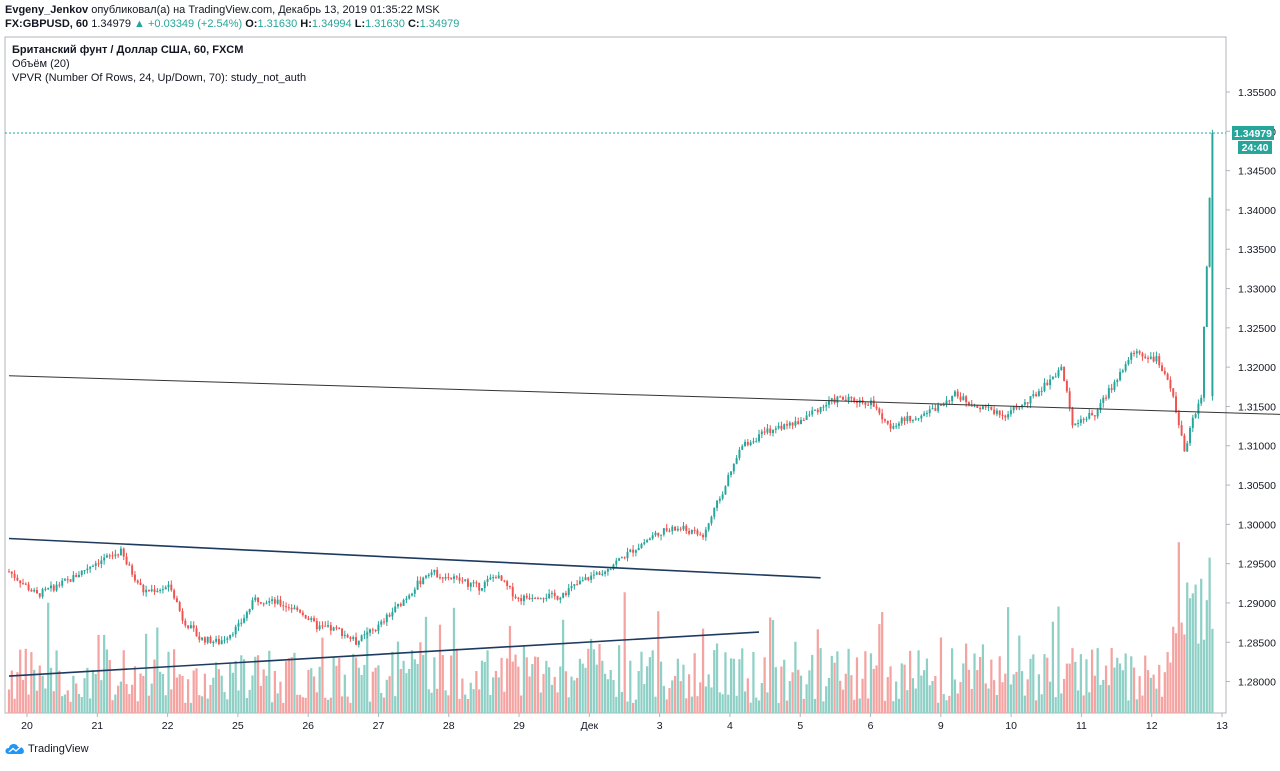  What do you see at coordinates (47, 749) in the screenshot?
I see `footer-brand: TradingView` at bounding box center [47, 749].